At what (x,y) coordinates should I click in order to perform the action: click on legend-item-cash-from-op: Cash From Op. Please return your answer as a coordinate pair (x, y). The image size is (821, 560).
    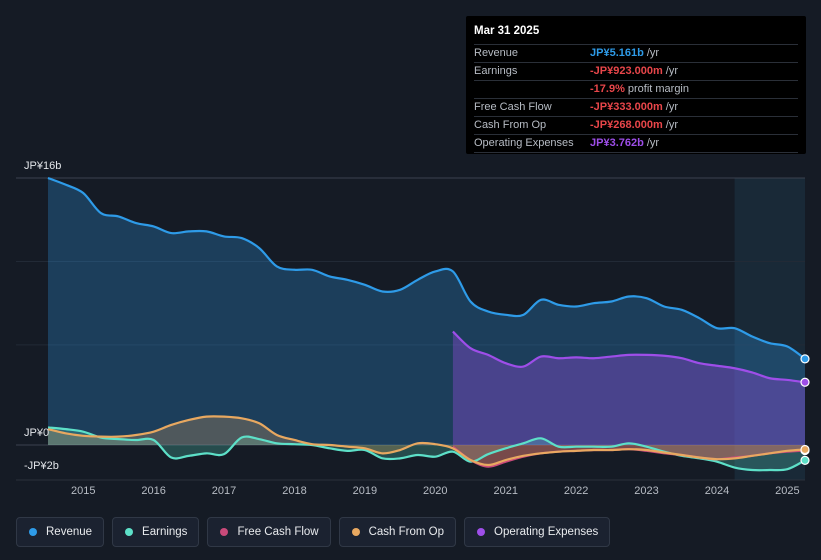
    Looking at the image, I should click on (397, 532).